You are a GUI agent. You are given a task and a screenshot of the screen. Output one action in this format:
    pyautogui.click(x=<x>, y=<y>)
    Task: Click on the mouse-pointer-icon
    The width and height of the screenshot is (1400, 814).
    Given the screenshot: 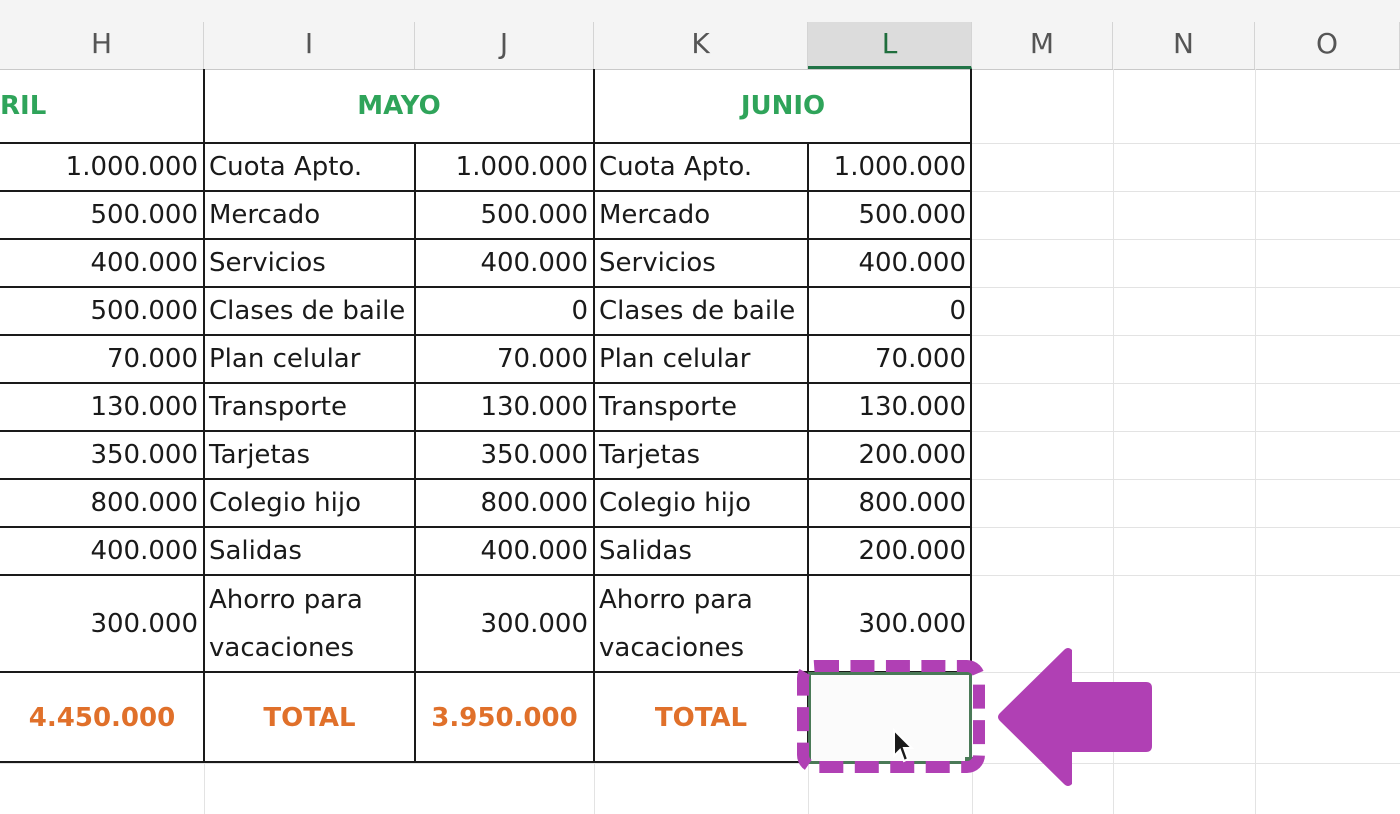 What is the action you would take?
    pyautogui.click(x=903, y=745)
    